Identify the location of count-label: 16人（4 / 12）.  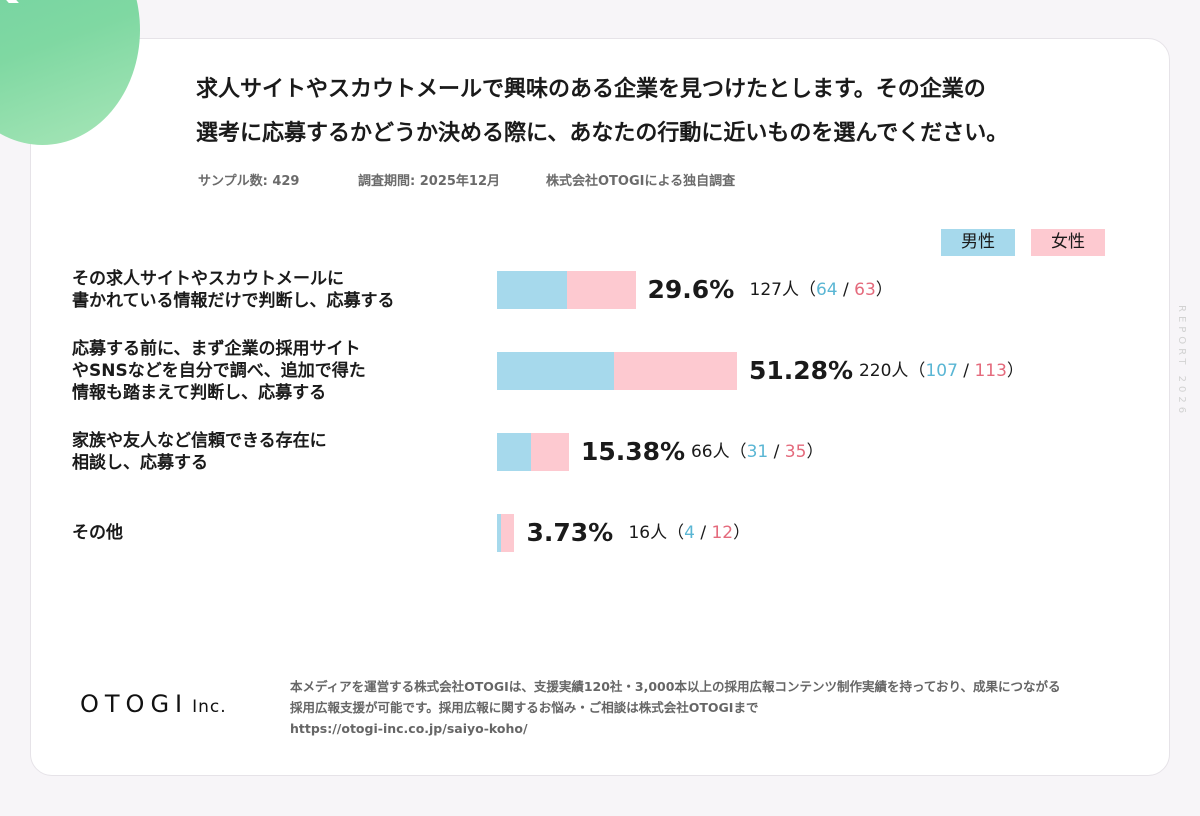
(689, 533).